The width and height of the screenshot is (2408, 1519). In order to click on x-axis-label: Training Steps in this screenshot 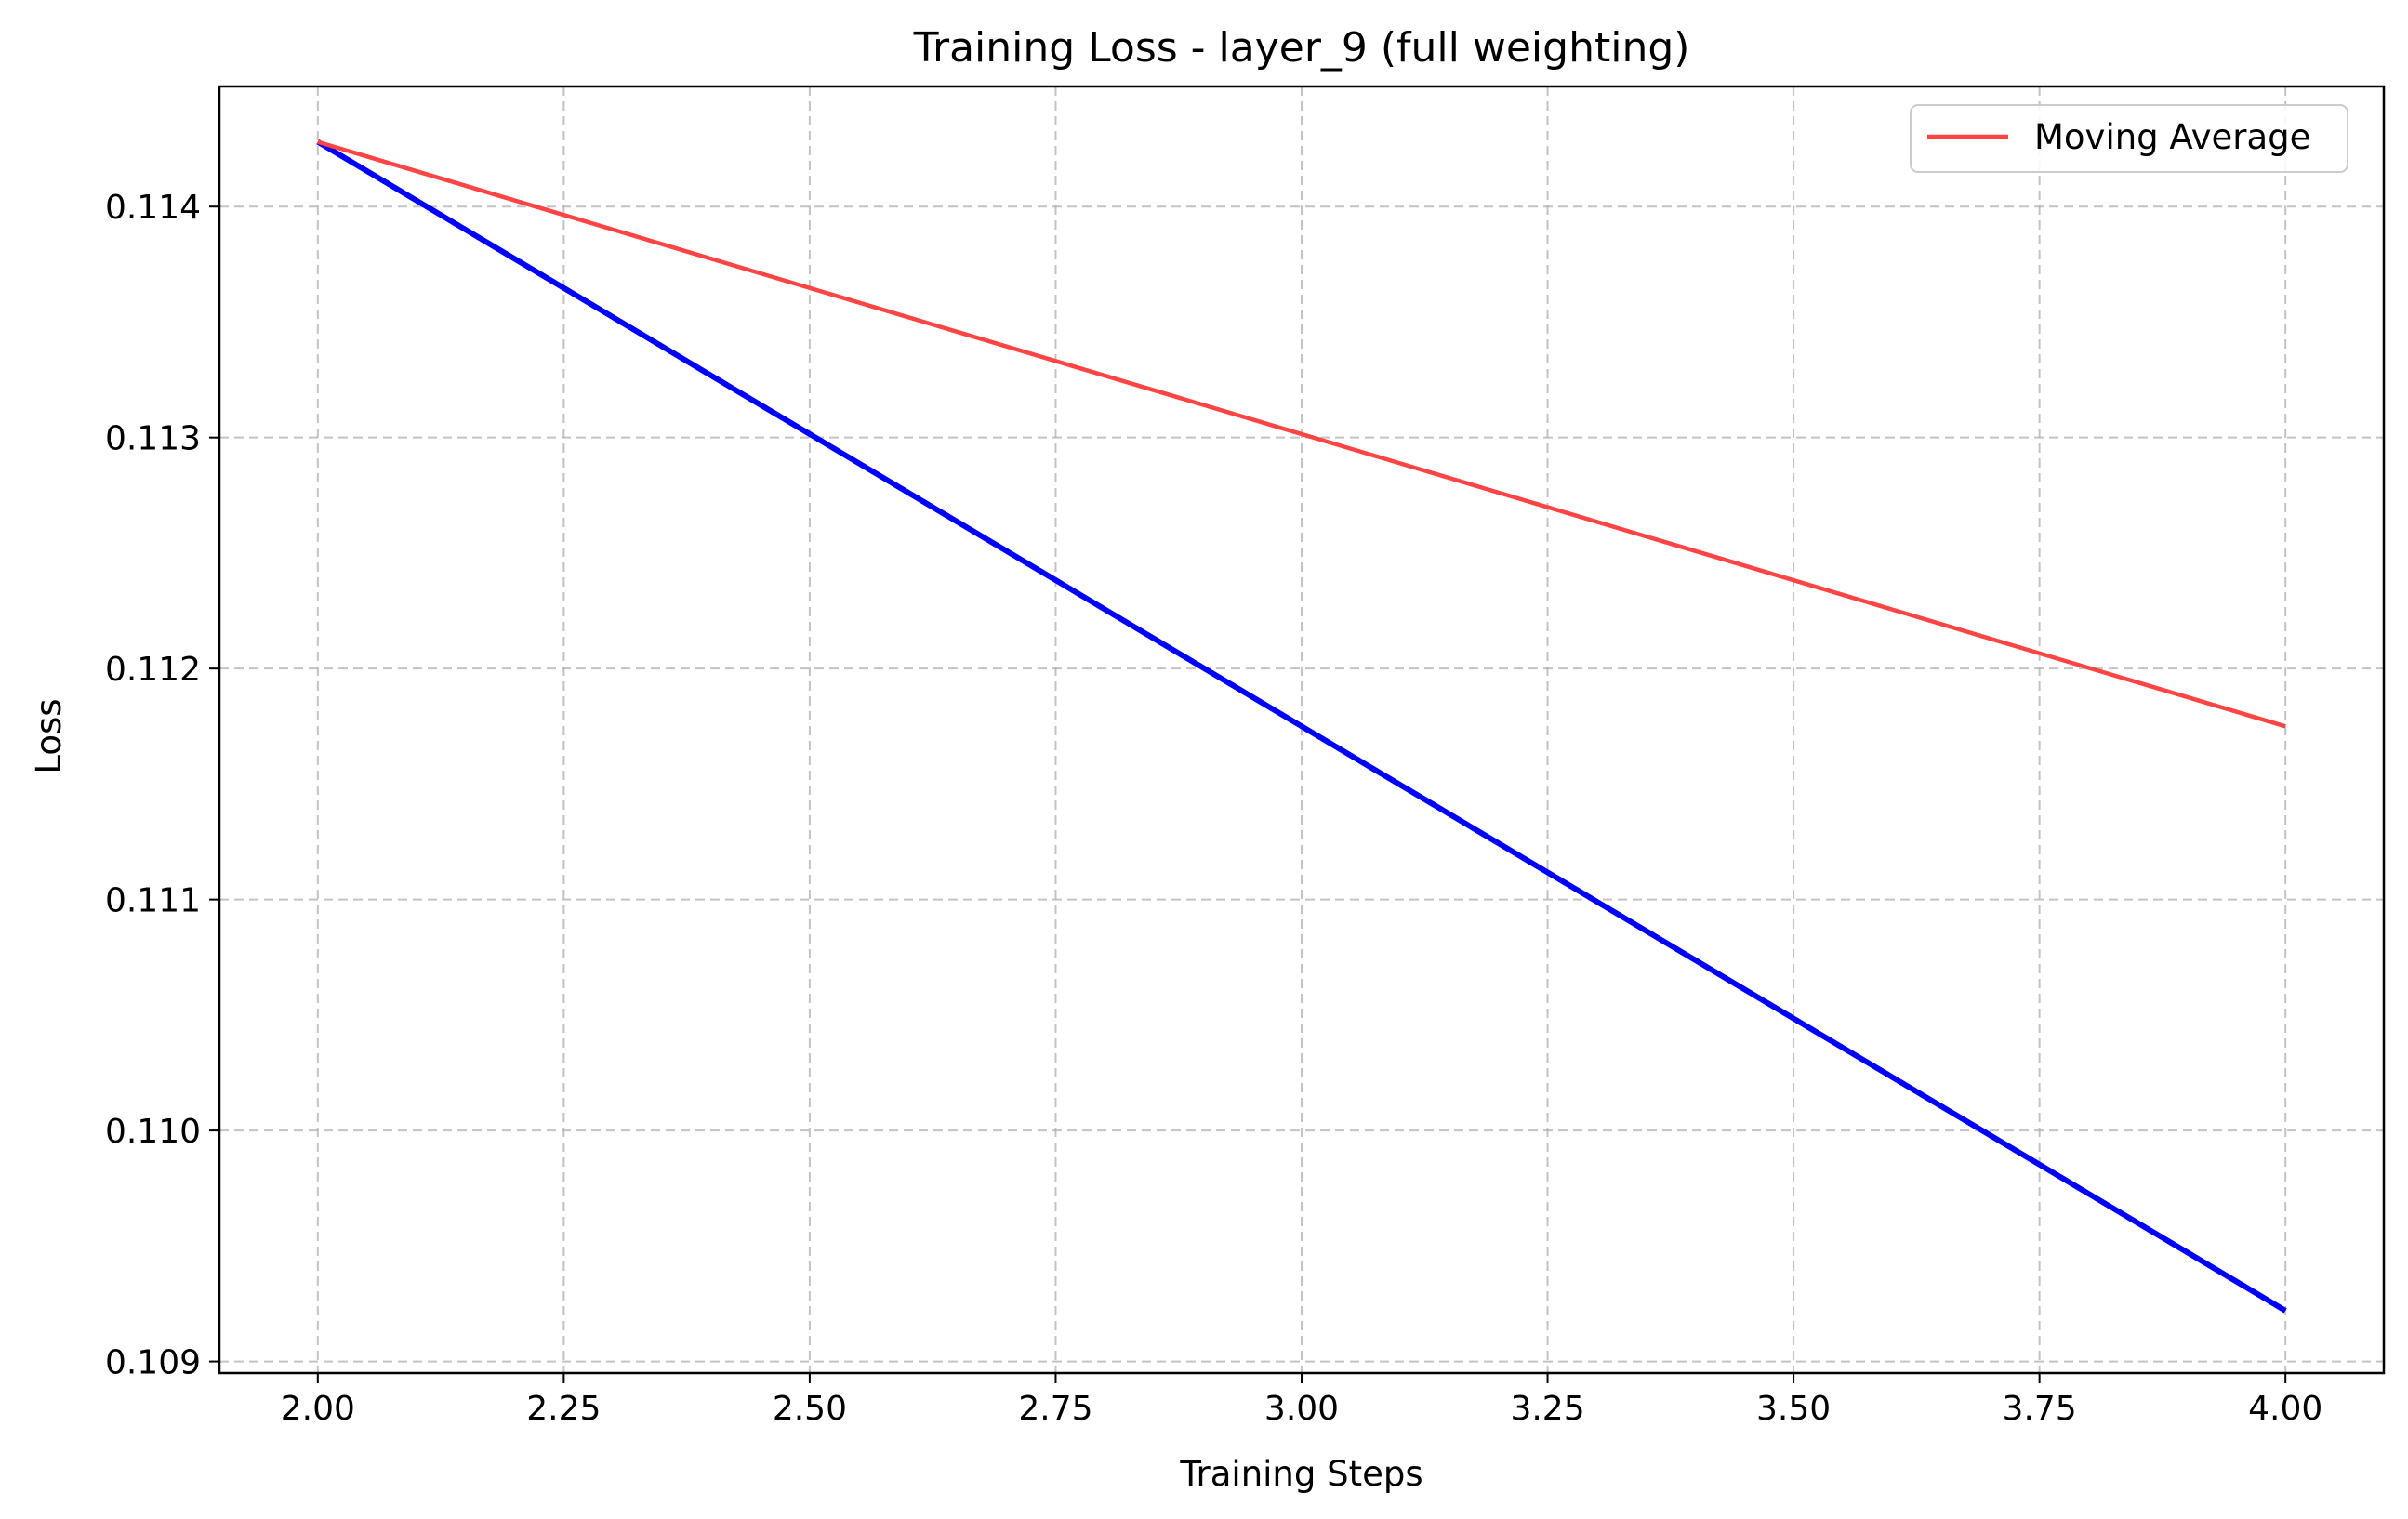, I will do `click(1300, 1474)`.